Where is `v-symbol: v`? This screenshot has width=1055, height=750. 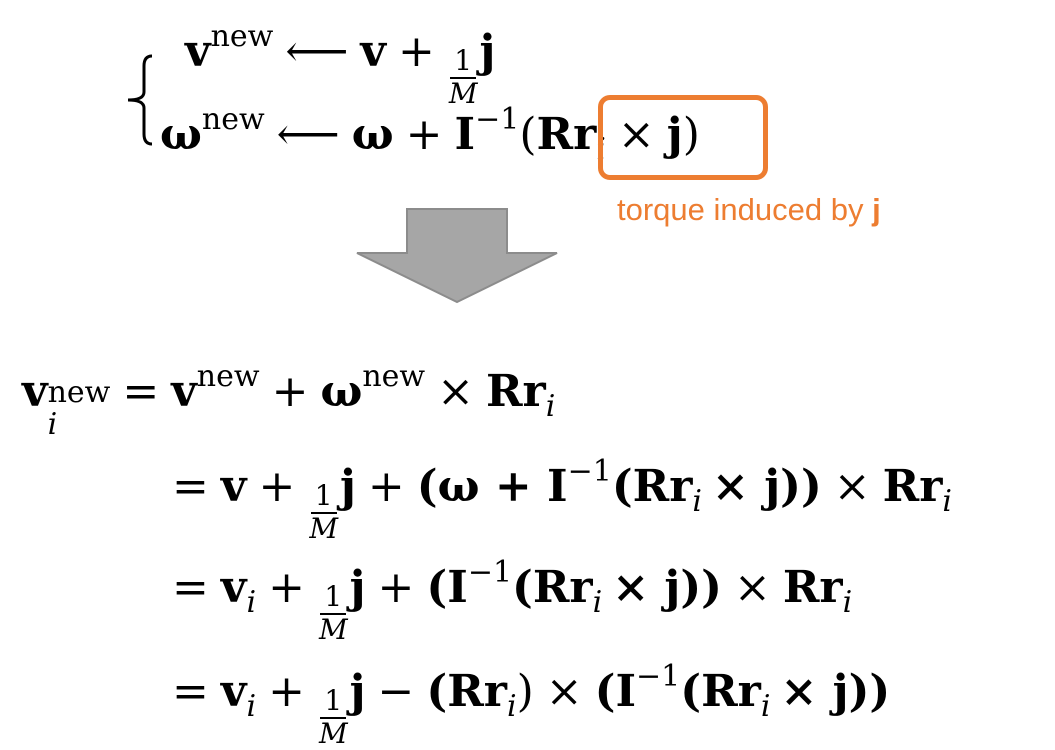 v-symbol: v is located at coordinates (373, 51).